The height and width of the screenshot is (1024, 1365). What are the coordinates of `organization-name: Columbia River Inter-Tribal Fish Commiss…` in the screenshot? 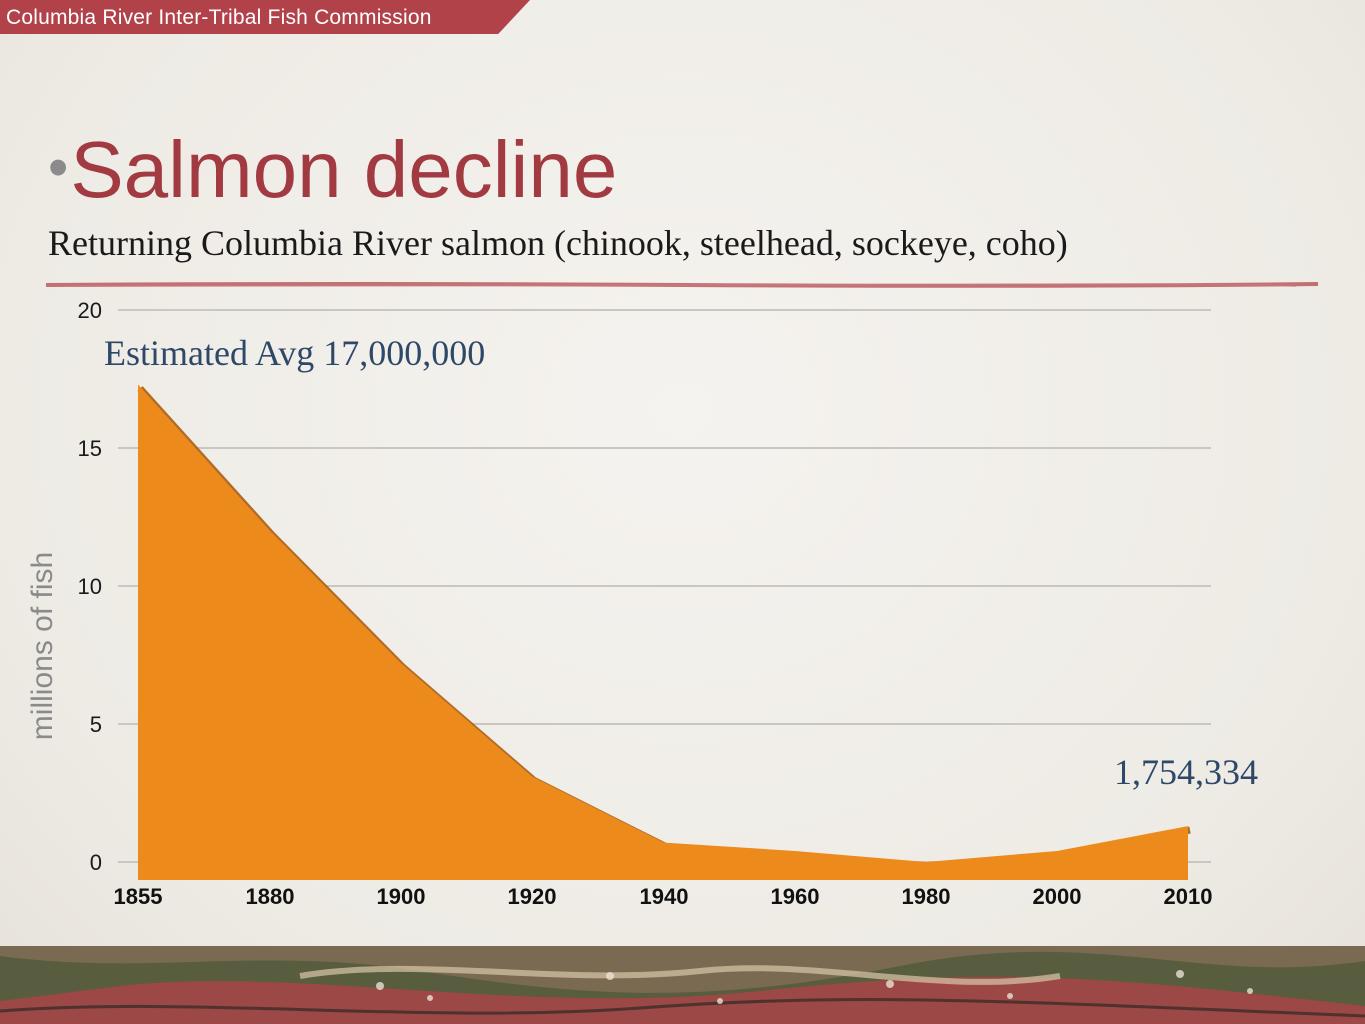 It's located at (219, 17).